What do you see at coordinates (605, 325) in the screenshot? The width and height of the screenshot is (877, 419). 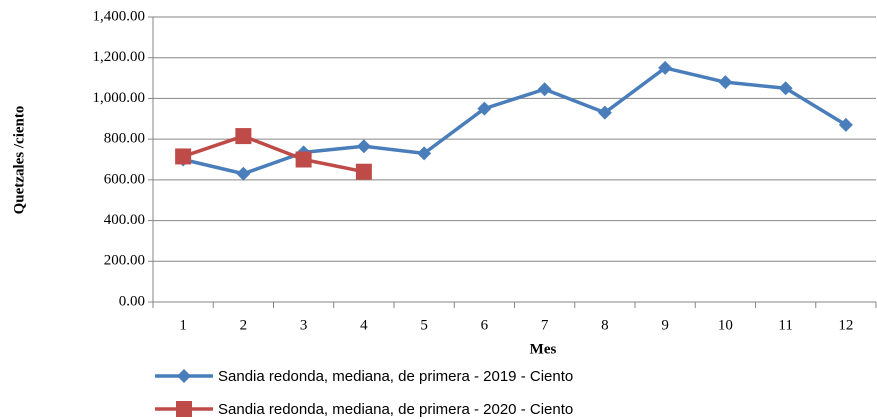 I see `x-tick-label: 8` at bounding box center [605, 325].